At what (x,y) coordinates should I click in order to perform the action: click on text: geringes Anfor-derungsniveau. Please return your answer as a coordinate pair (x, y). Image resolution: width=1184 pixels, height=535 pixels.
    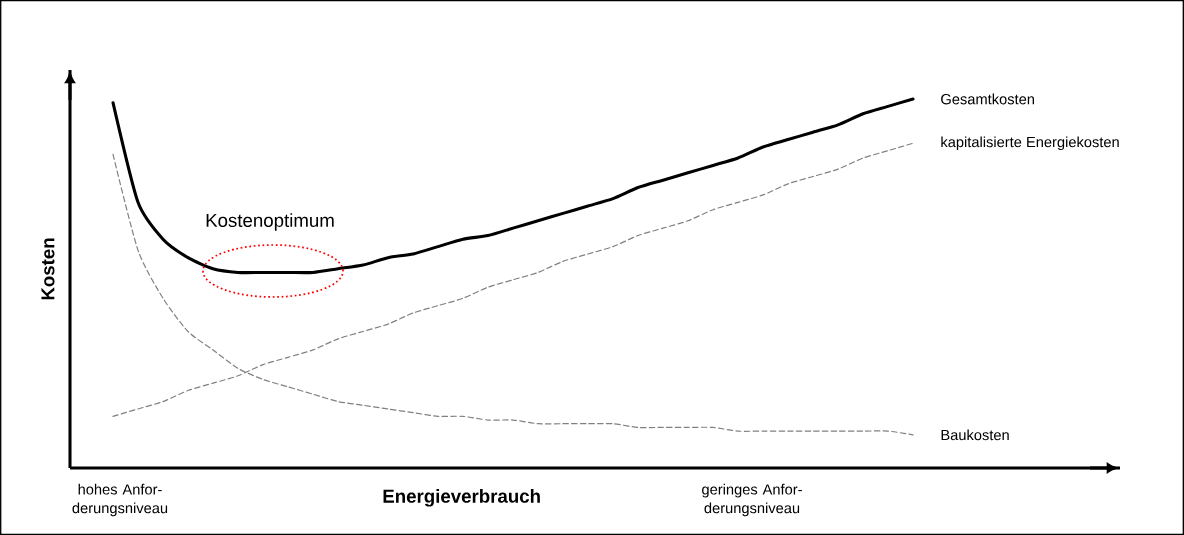
    Looking at the image, I should click on (752, 500).